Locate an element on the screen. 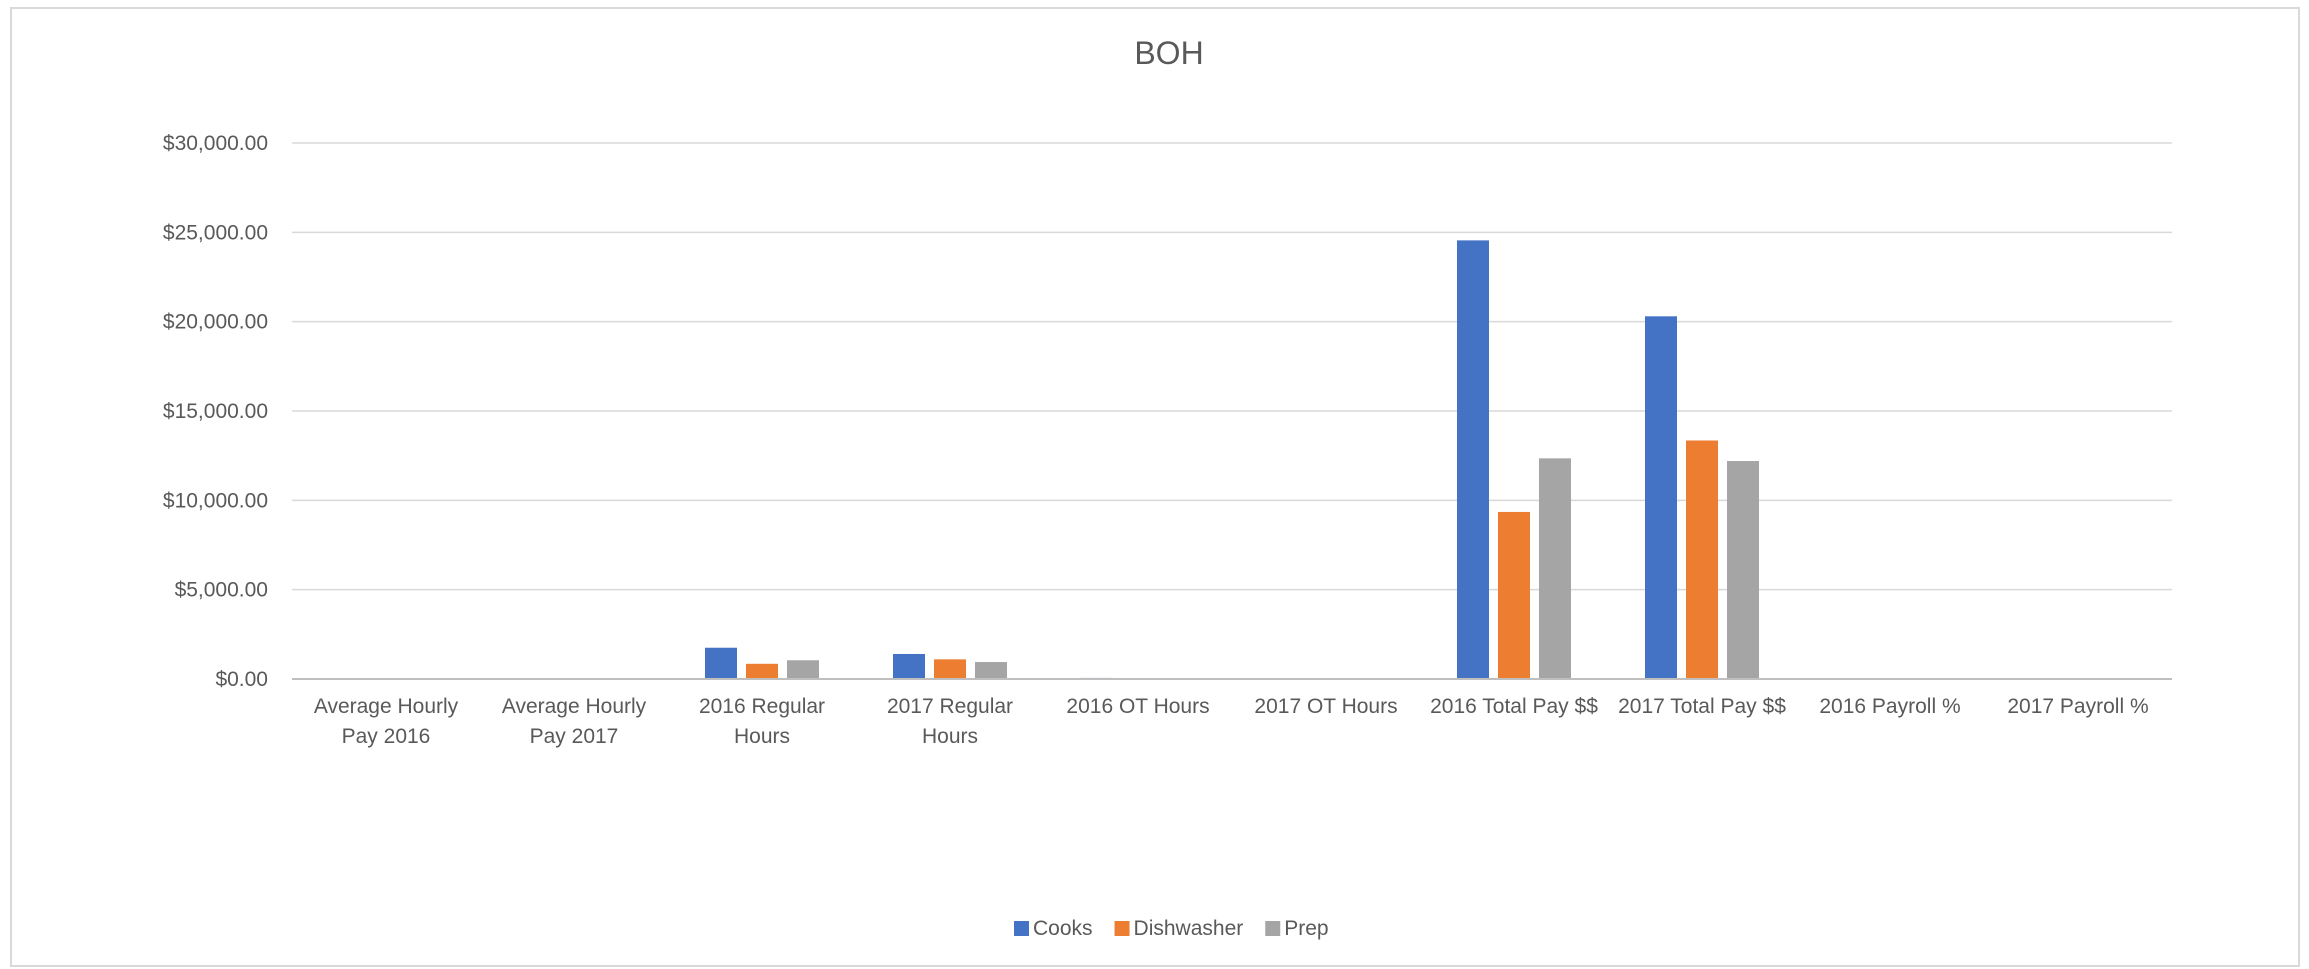 This screenshot has height=969, width=2309. x-category-label: 2016 Total Pay $$ is located at coordinates (1514, 706).